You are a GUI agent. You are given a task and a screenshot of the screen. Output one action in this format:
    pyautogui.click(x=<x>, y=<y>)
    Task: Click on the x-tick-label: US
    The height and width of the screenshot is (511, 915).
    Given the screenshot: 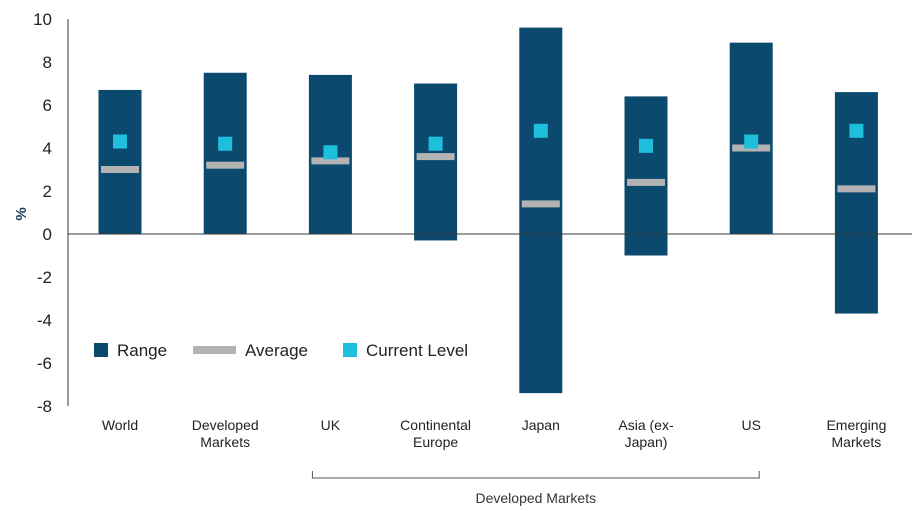 What is the action you would take?
    pyautogui.click(x=750, y=425)
    